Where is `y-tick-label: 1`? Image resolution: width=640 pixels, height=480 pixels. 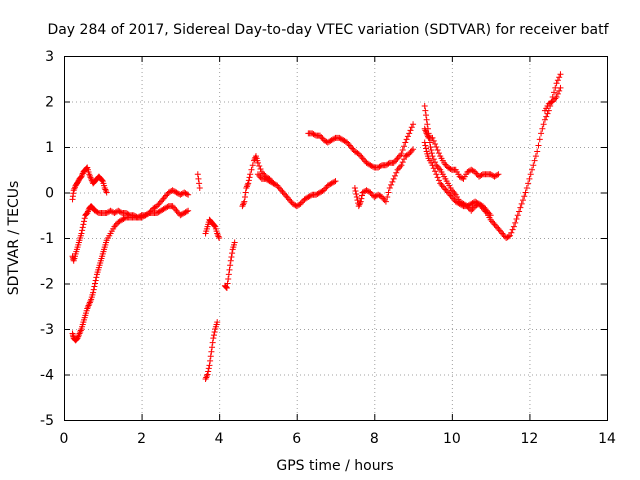 y-tick-label: 1 is located at coordinates (49, 148).